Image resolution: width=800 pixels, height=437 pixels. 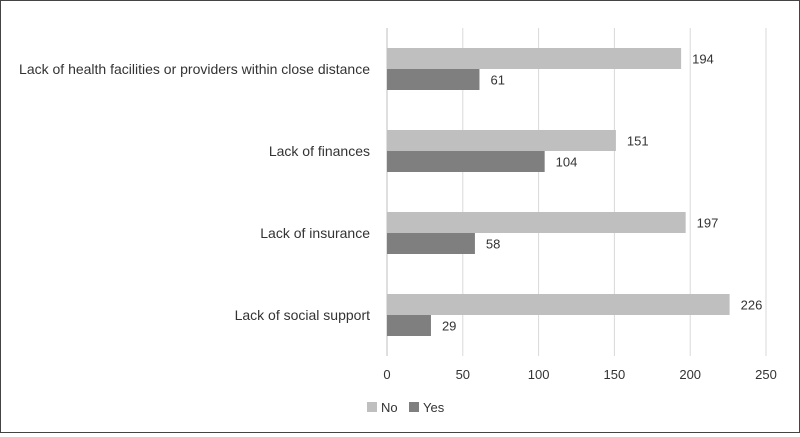 What do you see at coordinates (372, 407) in the screenshot?
I see `legend-swatch-no` at bounding box center [372, 407].